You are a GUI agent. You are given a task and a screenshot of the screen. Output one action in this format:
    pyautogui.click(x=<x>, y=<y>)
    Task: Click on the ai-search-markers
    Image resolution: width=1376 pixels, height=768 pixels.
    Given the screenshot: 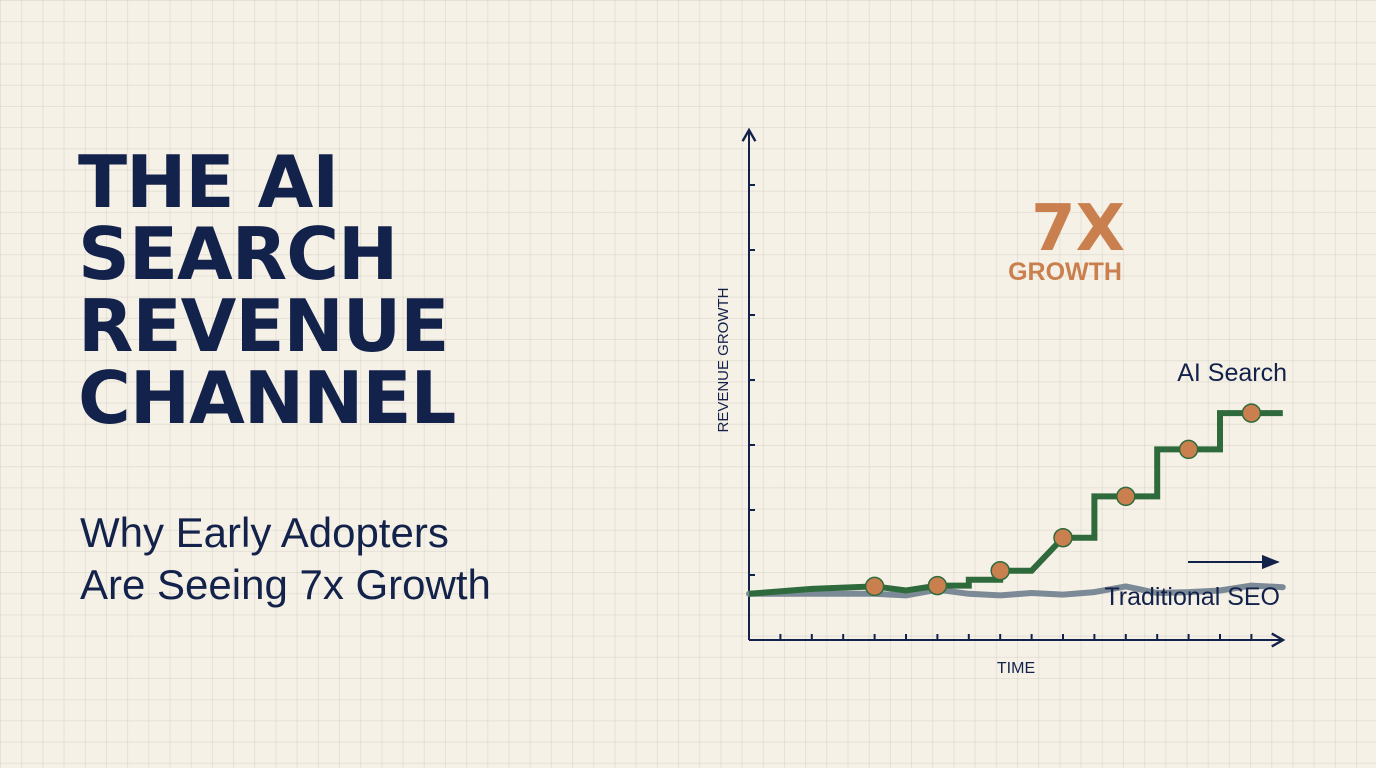 What is the action you would take?
    pyautogui.click(x=1063, y=500)
    